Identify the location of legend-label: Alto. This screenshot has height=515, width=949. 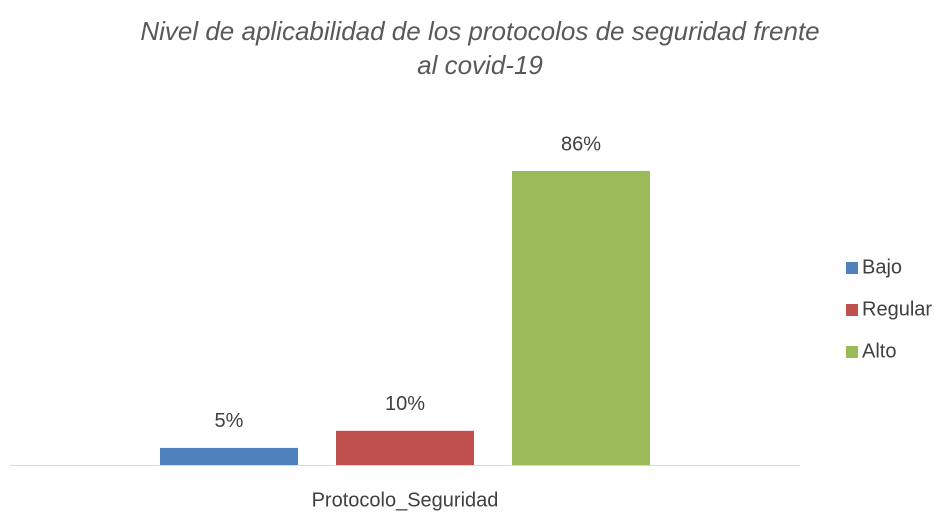
(879, 351).